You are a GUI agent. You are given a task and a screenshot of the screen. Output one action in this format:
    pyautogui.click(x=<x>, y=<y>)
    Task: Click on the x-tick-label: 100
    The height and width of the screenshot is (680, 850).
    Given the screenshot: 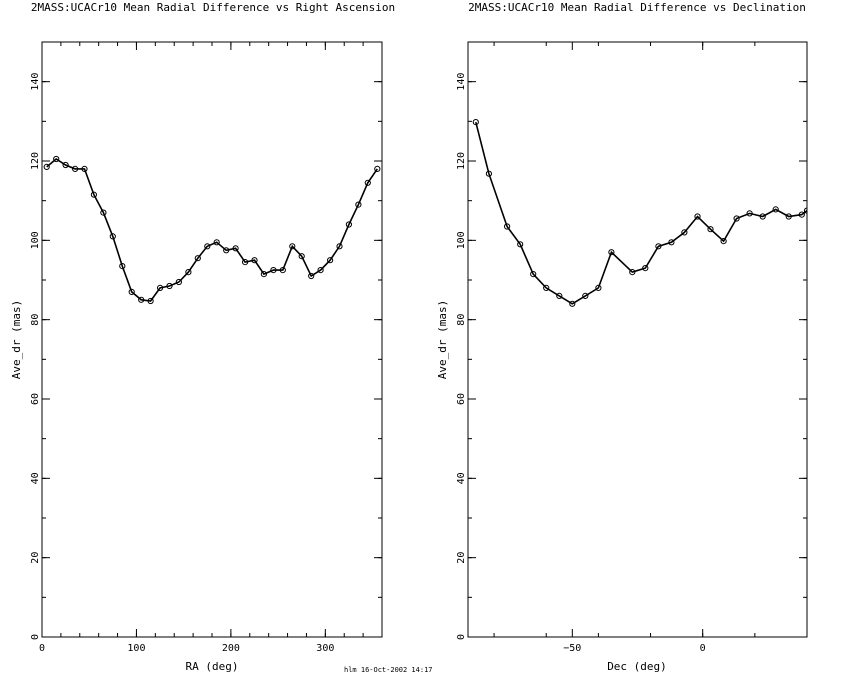 What is the action you would take?
    pyautogui.click(x=136, y=648)
    